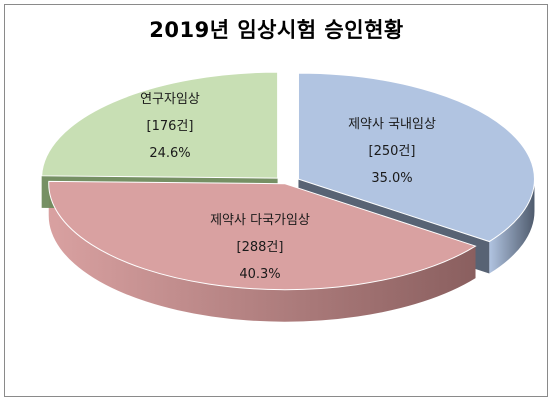 This screenshot has width=553, height=402. Describe the element at coordinates (391, 178) in the screenshot. I see `label-domestic-percent: 35.0%` at that location.